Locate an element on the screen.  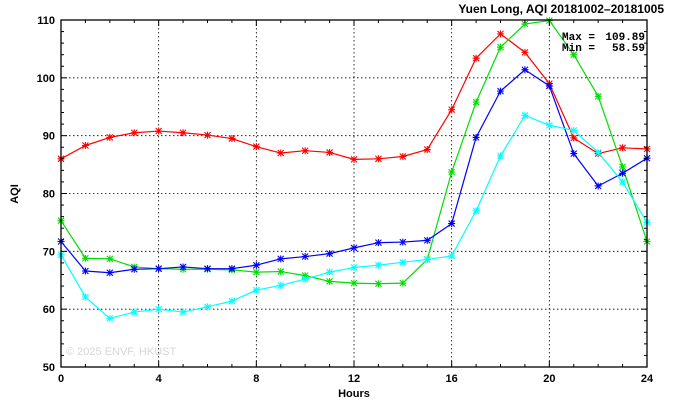
x-tick-label: 24 is located at coordinates (647, 379).